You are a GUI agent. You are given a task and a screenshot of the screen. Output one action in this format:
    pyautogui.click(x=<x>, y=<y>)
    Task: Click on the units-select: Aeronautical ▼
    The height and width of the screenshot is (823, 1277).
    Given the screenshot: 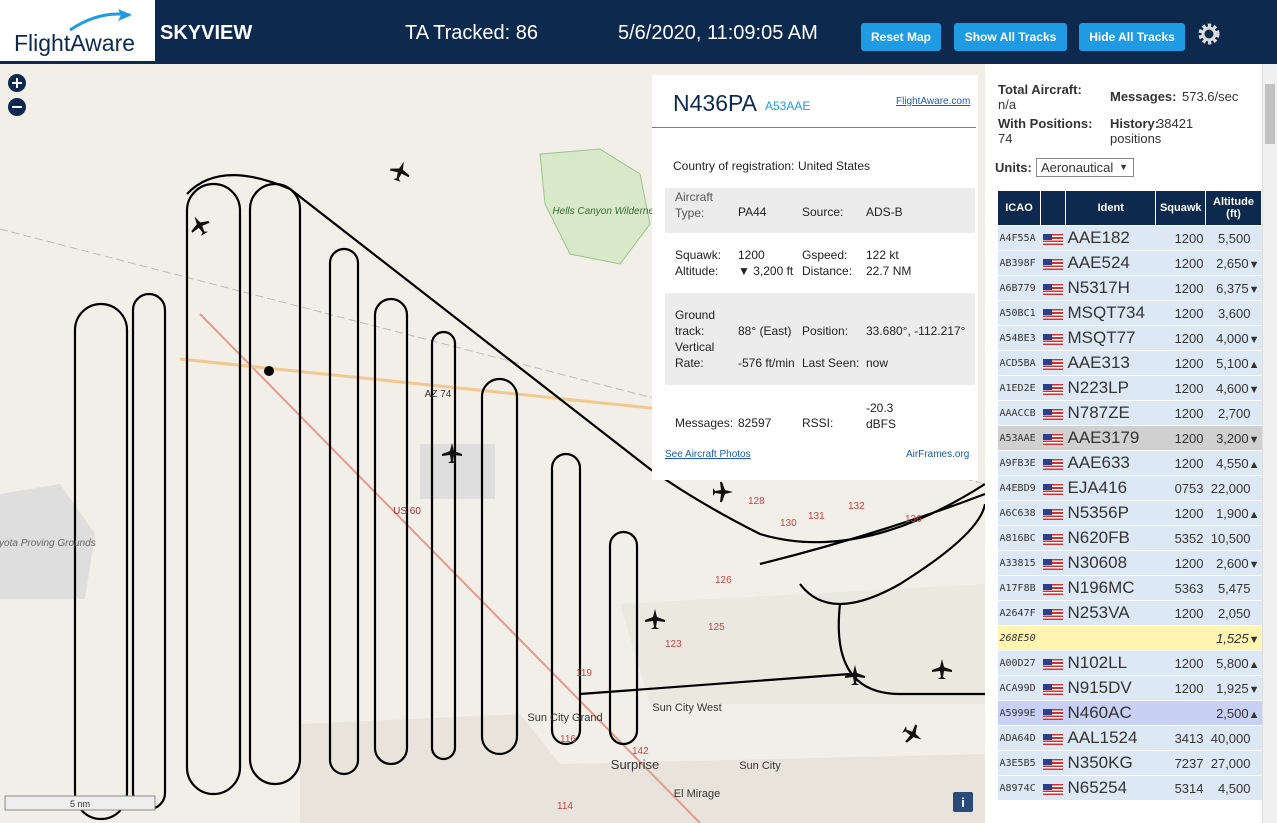 What is the action you would take?
    pyautogui.click(x=1085, y=167)
    